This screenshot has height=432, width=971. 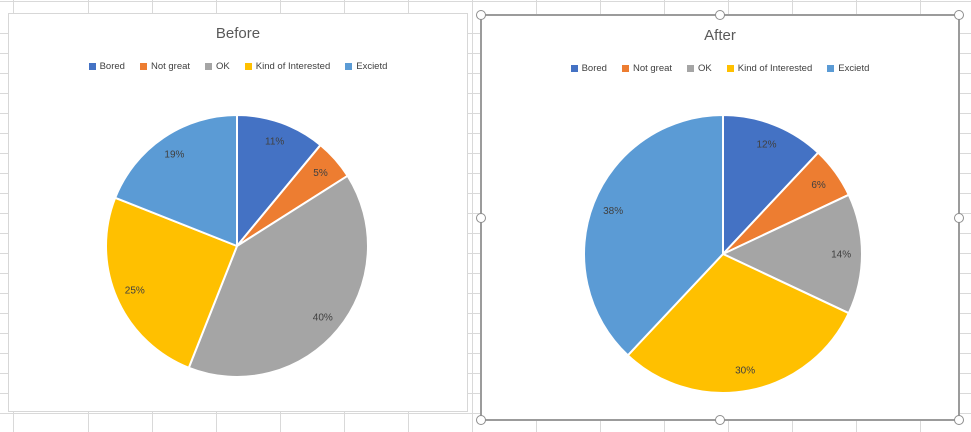 What do you see at coordinates (720, 15) in the screenshot?
I see `selection-handle-top-center` at bounding box center [720, 15].